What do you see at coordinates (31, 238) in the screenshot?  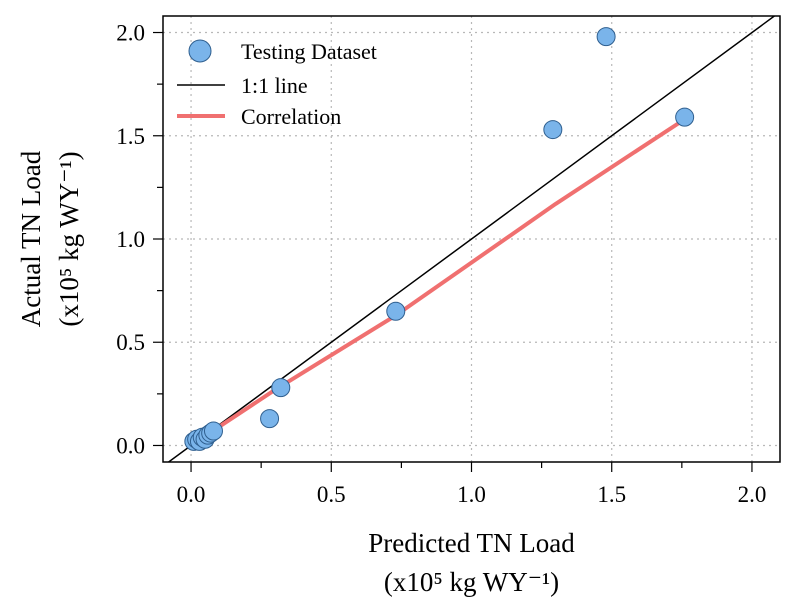 I see `y-axis-title-line-1: Actual TN Load` at bounding box center [31, 238].